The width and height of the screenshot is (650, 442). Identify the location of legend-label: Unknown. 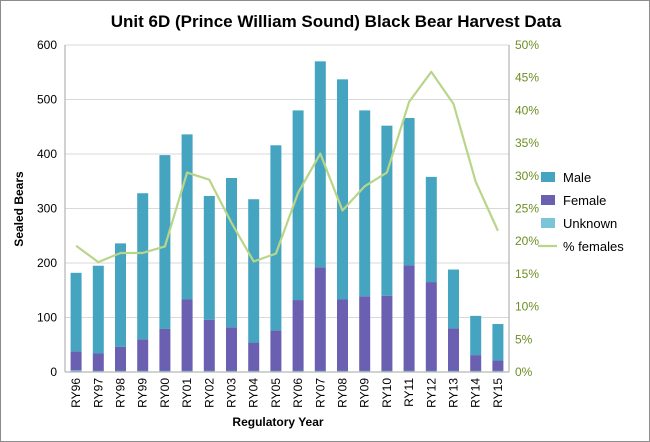
(590, 223).